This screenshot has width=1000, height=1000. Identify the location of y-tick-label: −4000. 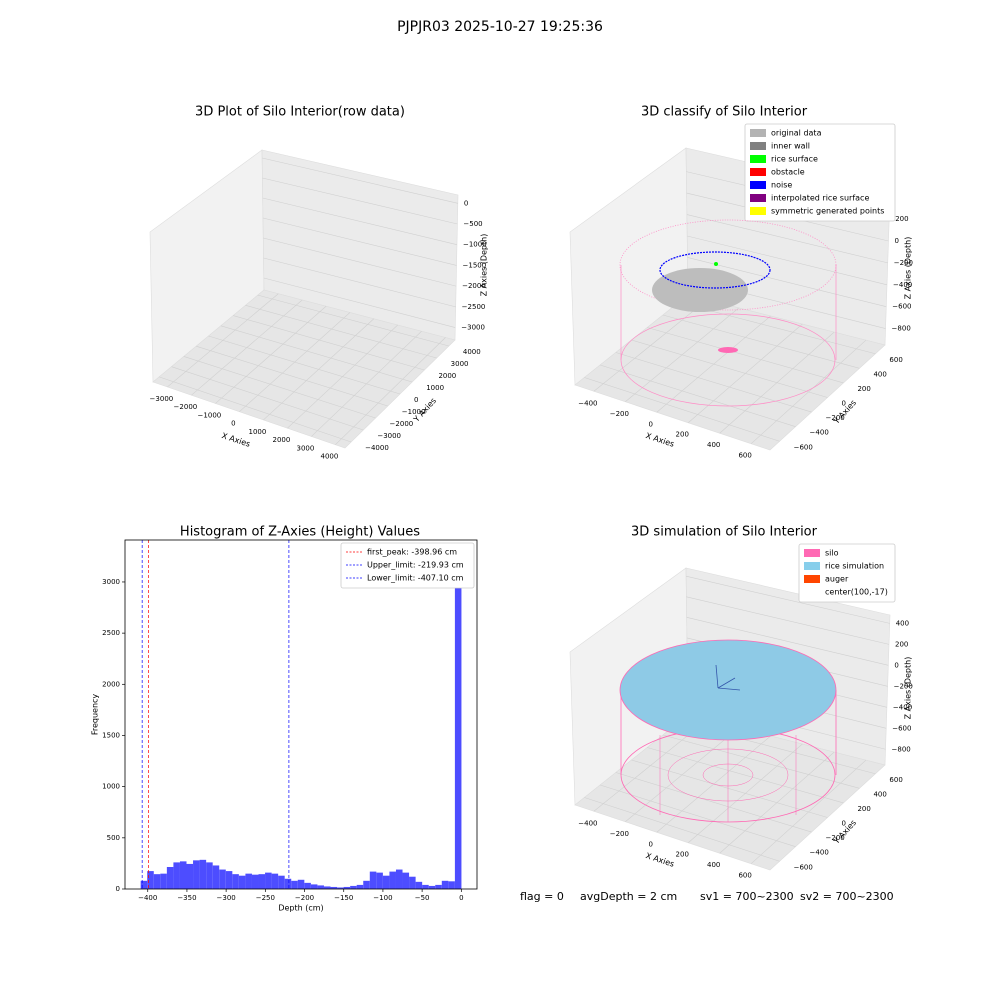
(377, 448).